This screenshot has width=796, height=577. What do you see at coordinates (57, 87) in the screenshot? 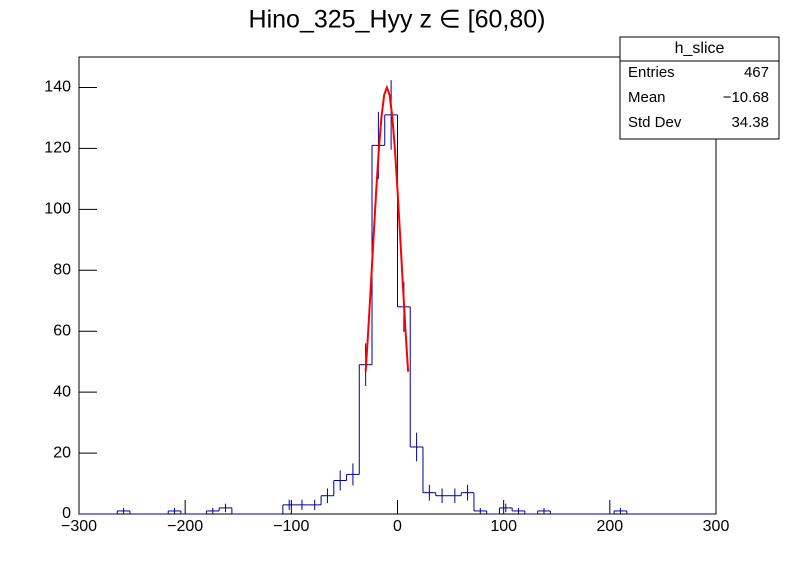
I see `y-tick-label: 140` at bounding box center [57, 87].